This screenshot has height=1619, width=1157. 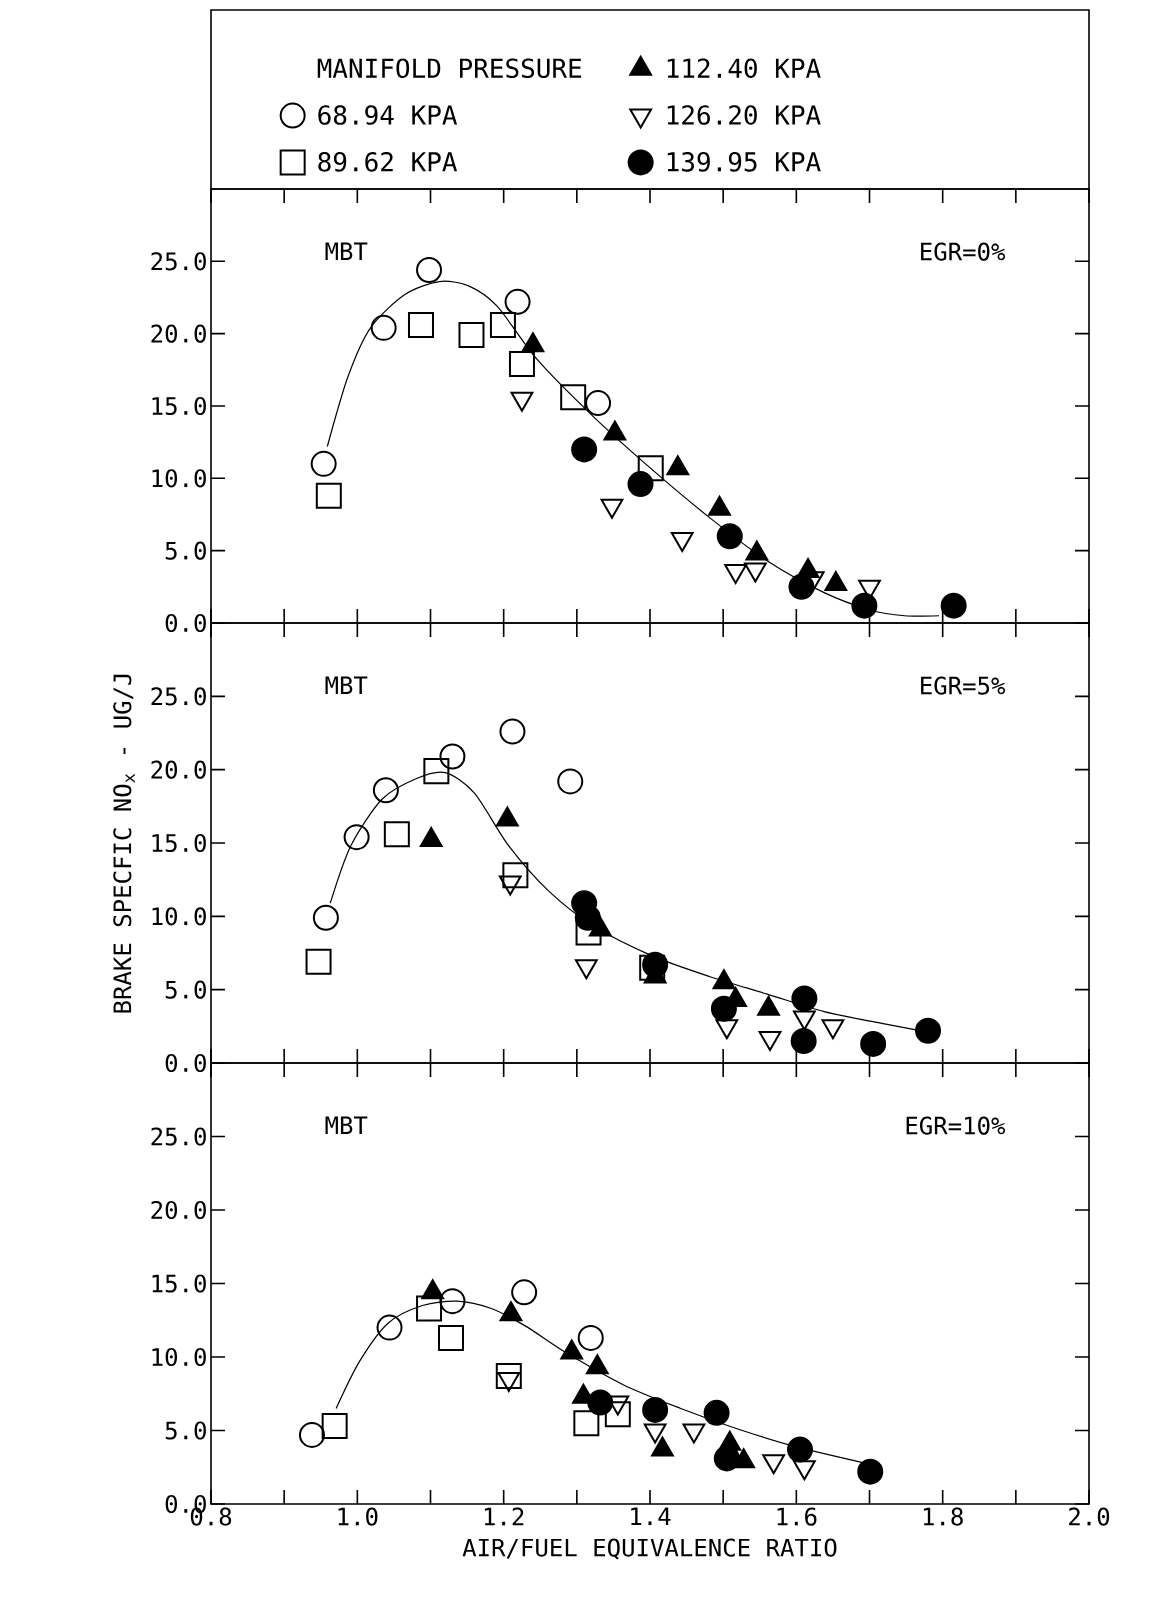 What do you see at coordinates (649, 1549) in the screenshot?
I see `x-axis-title: AIR/FUEL EQUIVALENCE RATIO` at bounding box center [649, 1549].